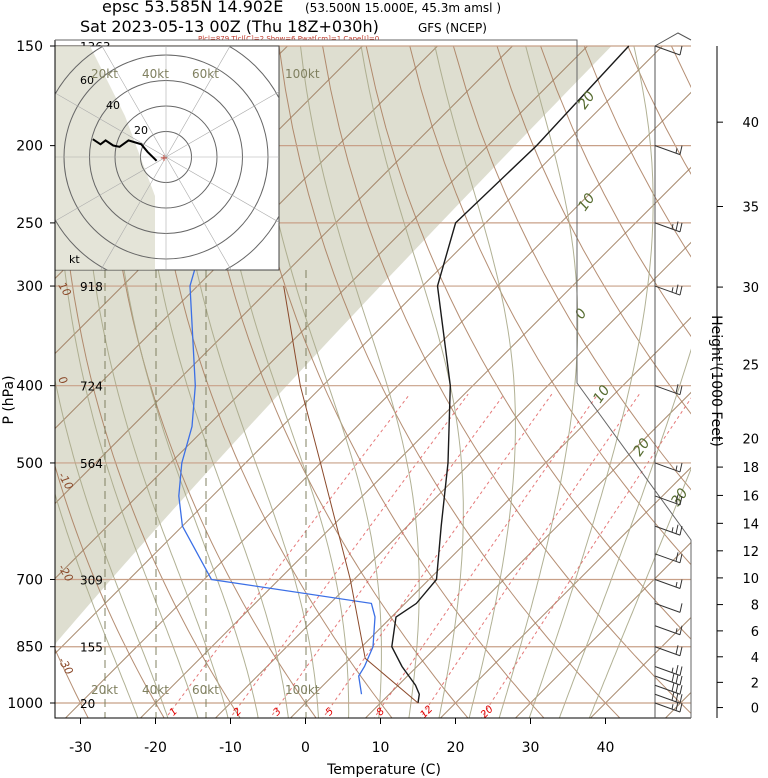  What do you see at coordinates (29, 464) in the screenshot?
I see `y-tick-label: 500` at bounding box center [29, 464].